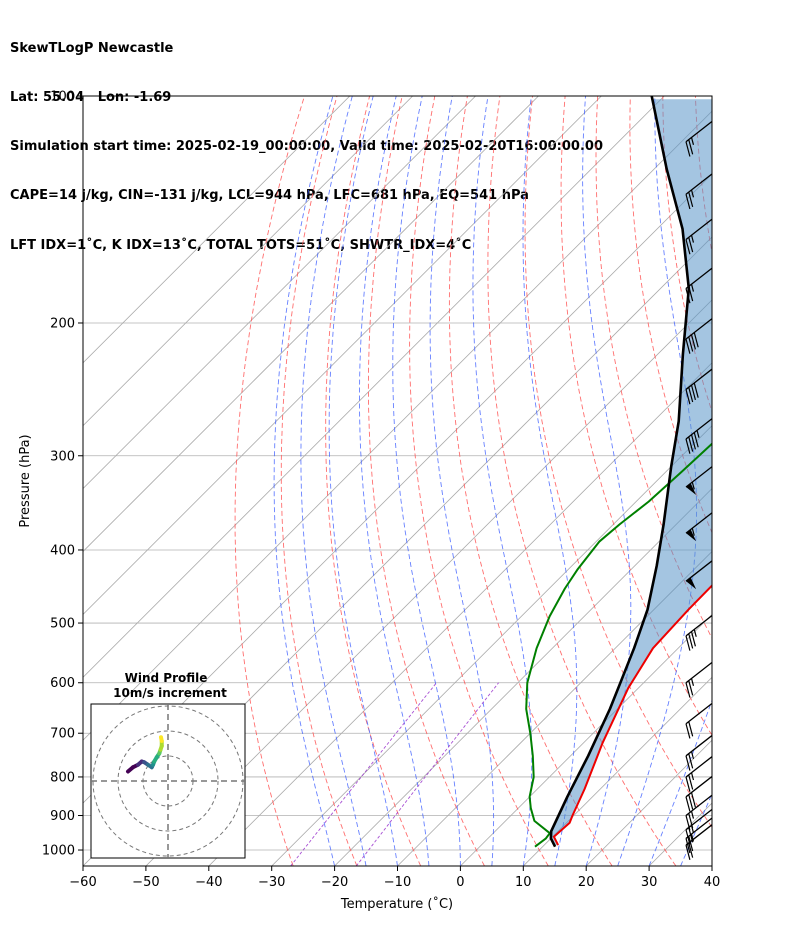  I want to click on hodograph-segment, so click(161, 739).